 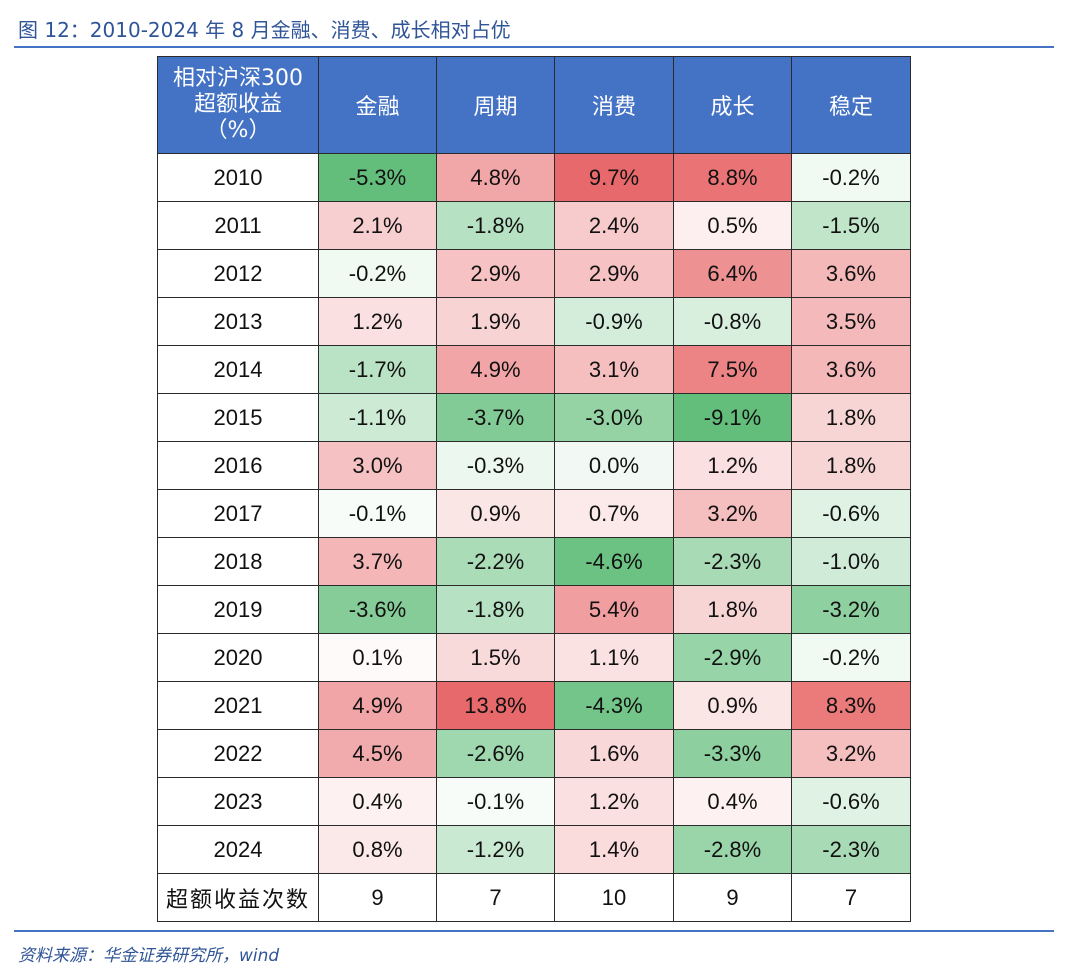 What do you see at coordinates (851, 657) in the screenshot?
I see `cell-stable: -0.2%` at bounding box center [851, 657].